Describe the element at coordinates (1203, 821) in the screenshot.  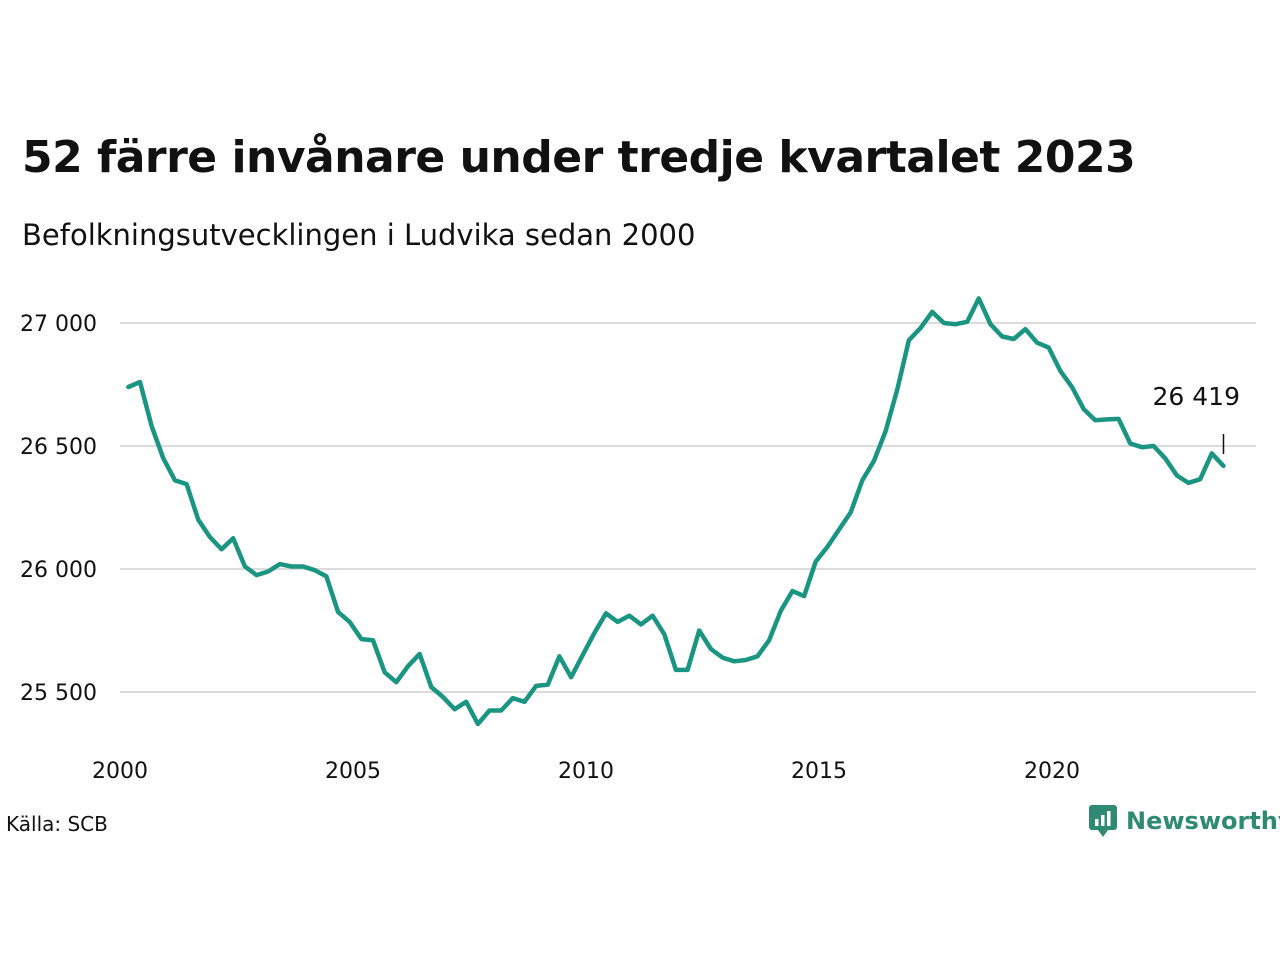
I see `brand-name: Newsworthy` at that location.